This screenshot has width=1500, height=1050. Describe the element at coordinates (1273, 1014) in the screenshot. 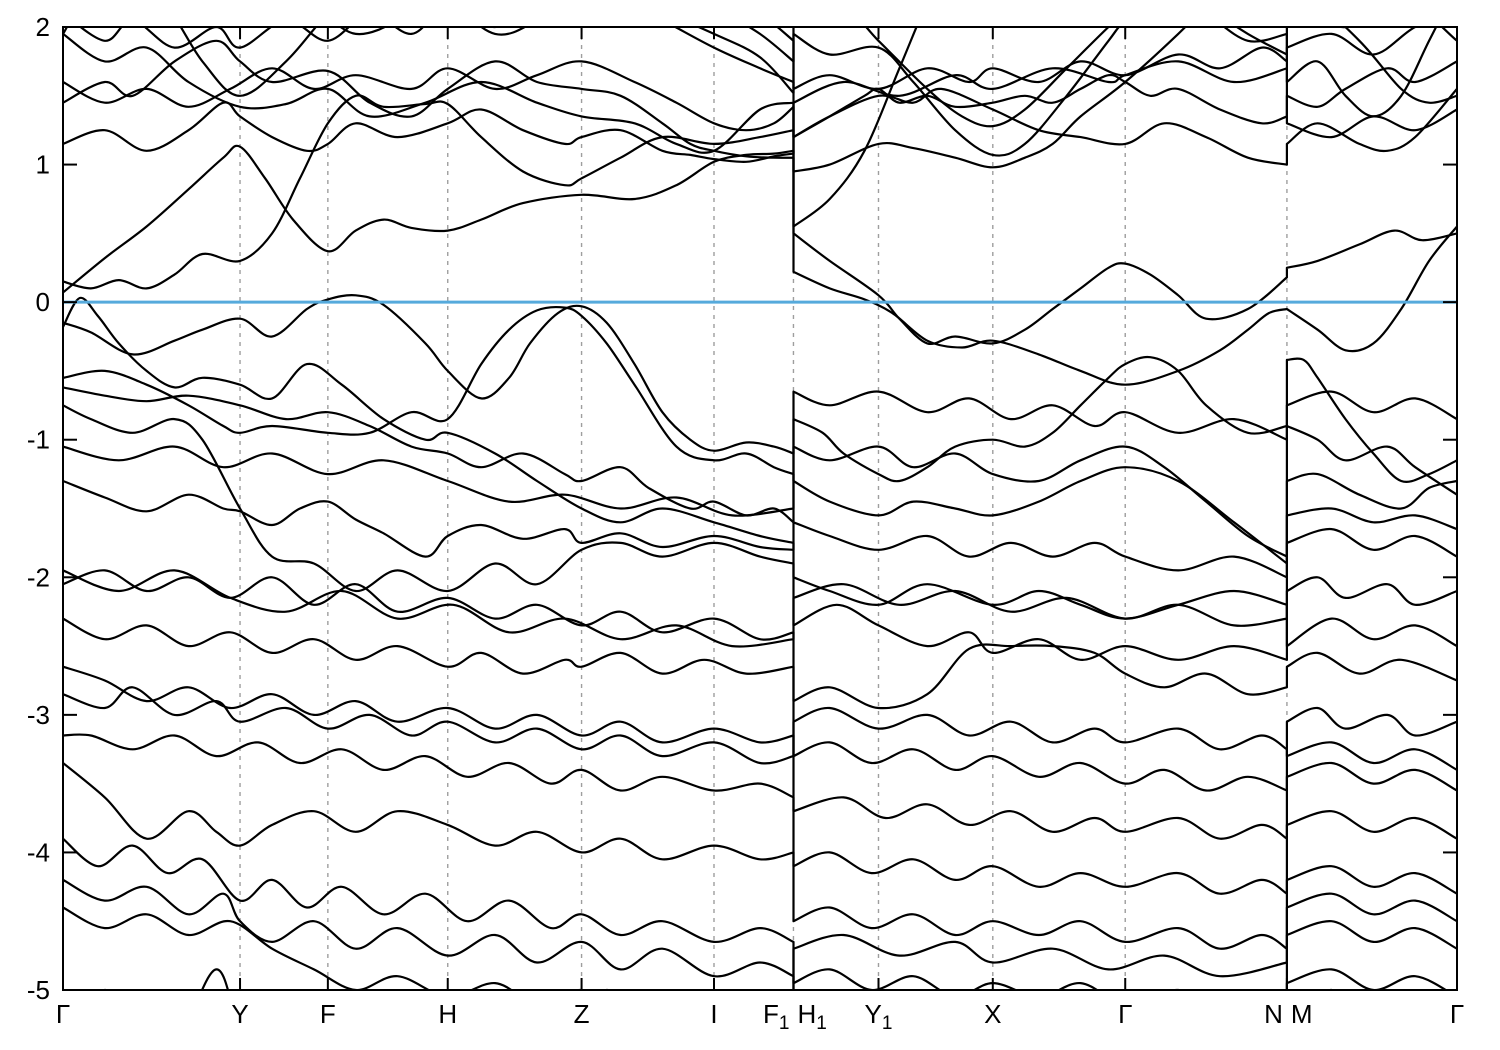

I see `kpoint-label: N` at that location.